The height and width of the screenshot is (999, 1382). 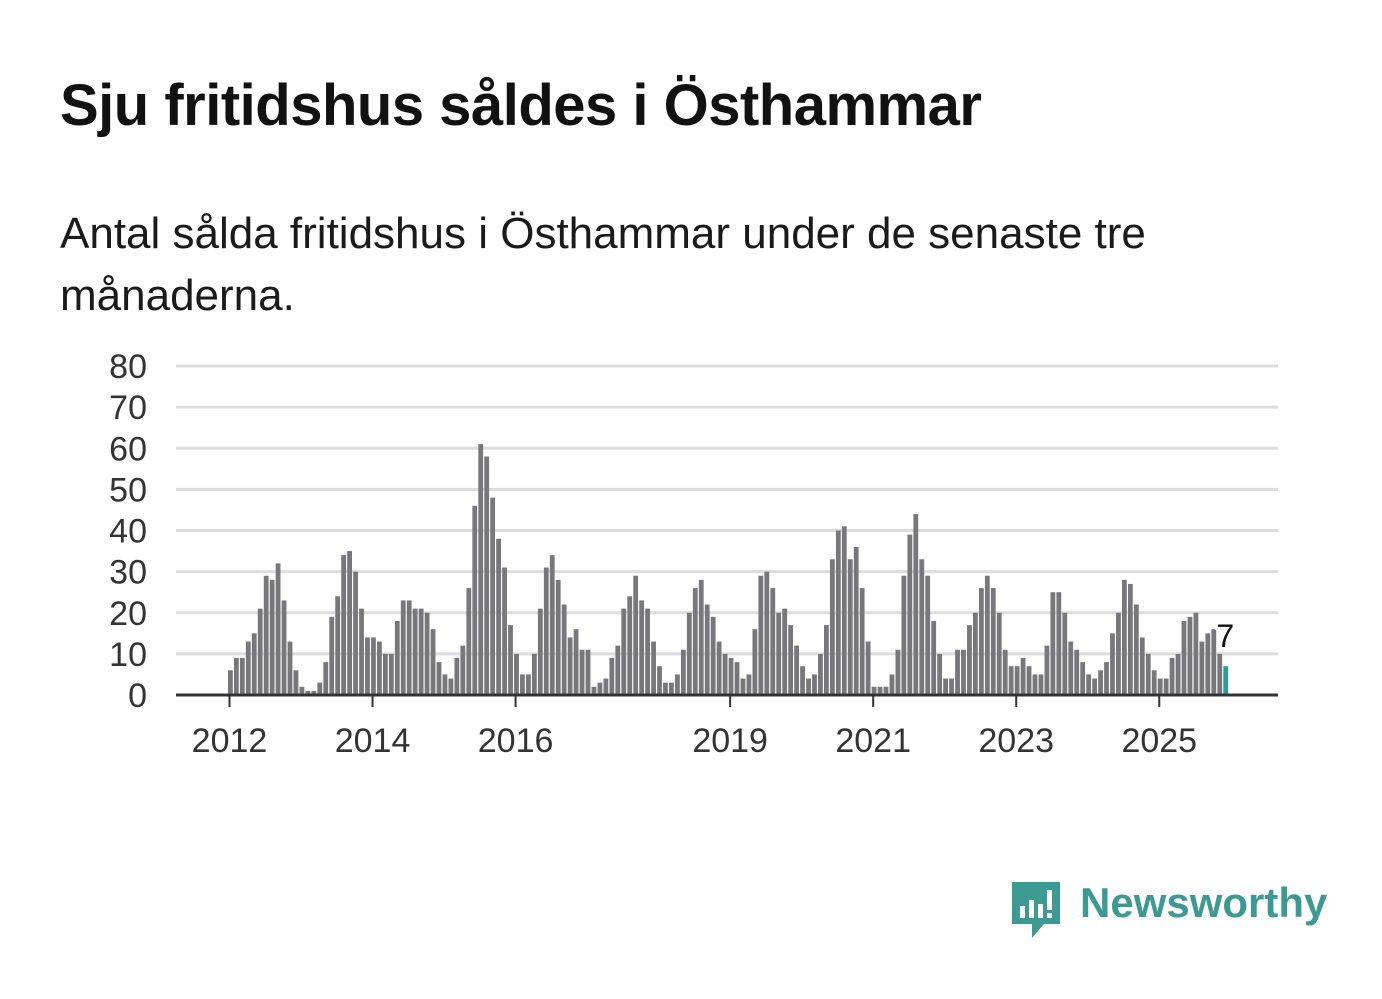 I want to click on data-labels: 7, so click(x=1225, y=636).